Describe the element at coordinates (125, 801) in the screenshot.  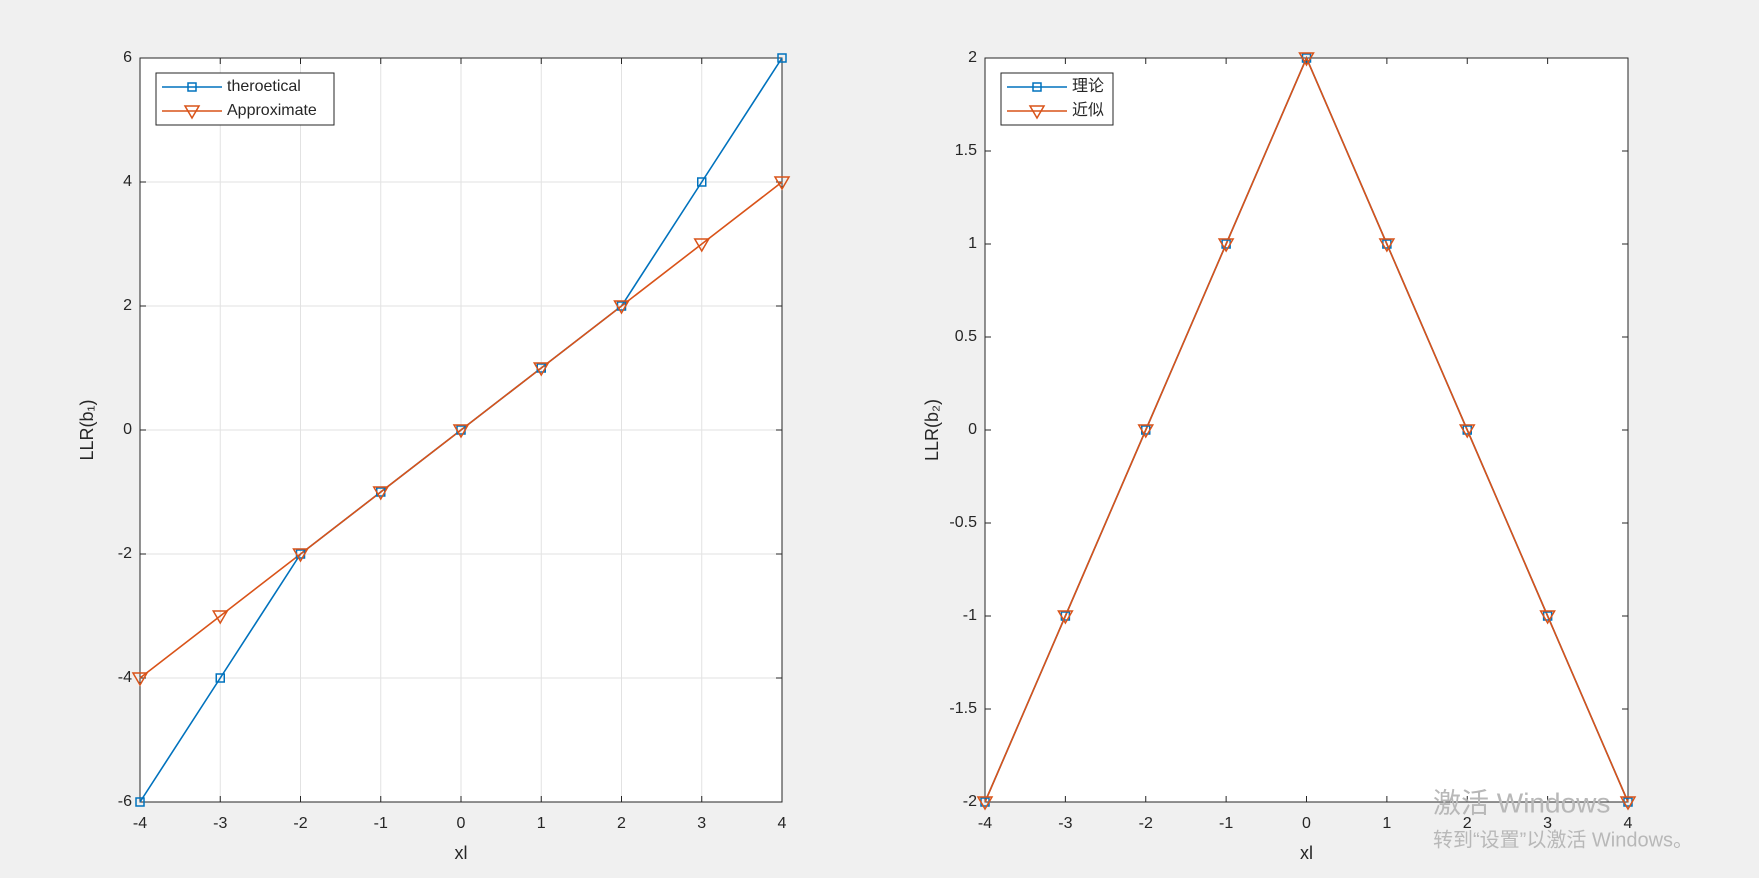
I see `y-tick-label: -6` at that location.